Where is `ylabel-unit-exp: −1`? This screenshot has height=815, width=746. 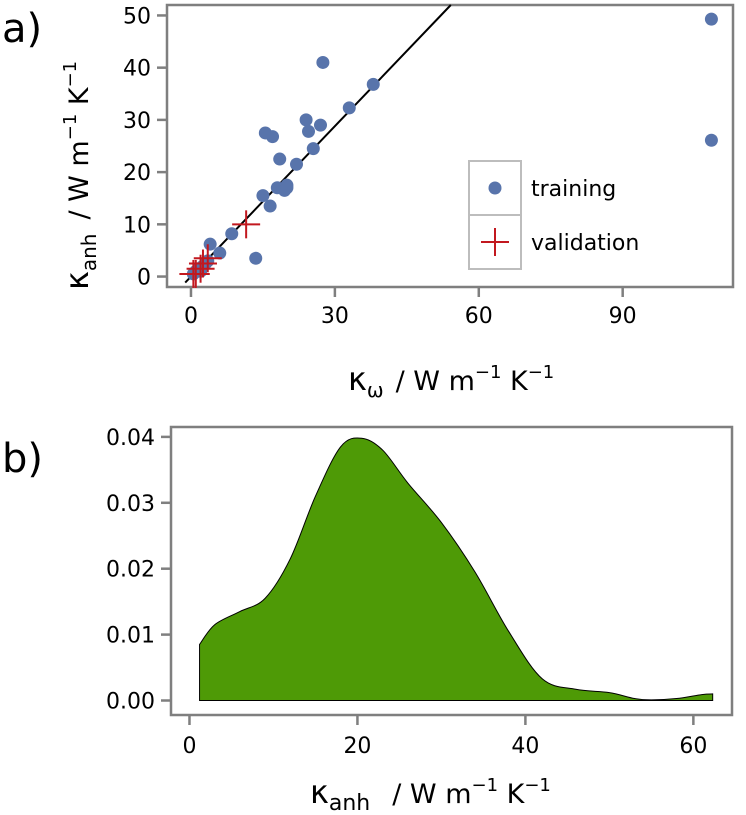
ylabel-unit-exp: −1 is located at coordinates (70, 127).